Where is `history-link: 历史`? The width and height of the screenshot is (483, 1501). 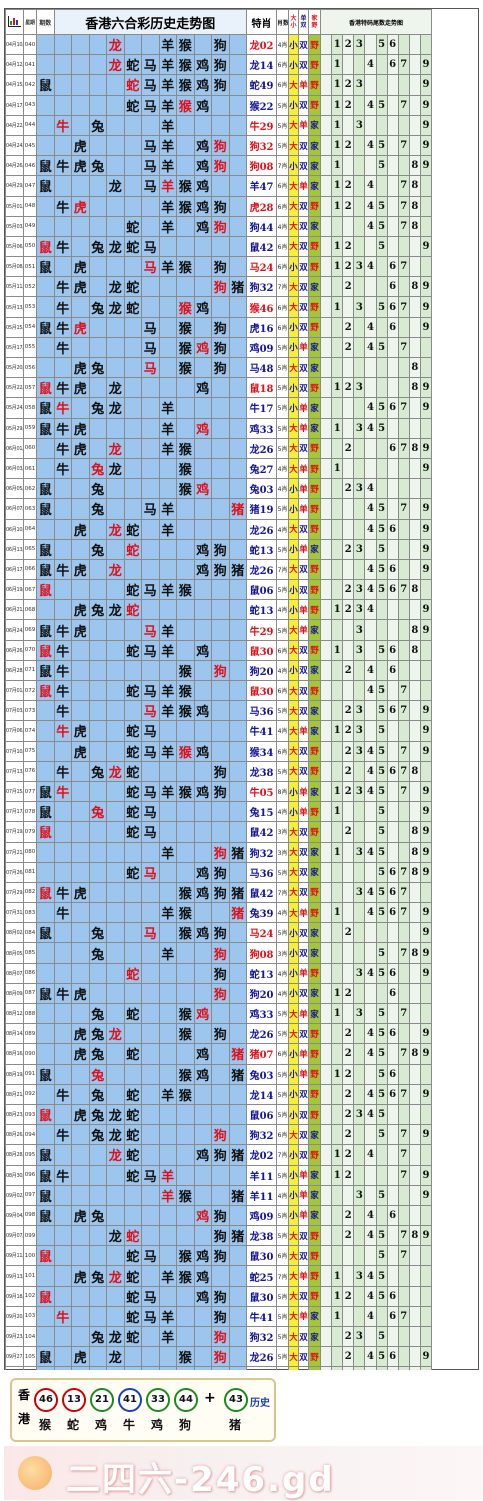 history-link: 历史 is located at coordinates (260, 1403).